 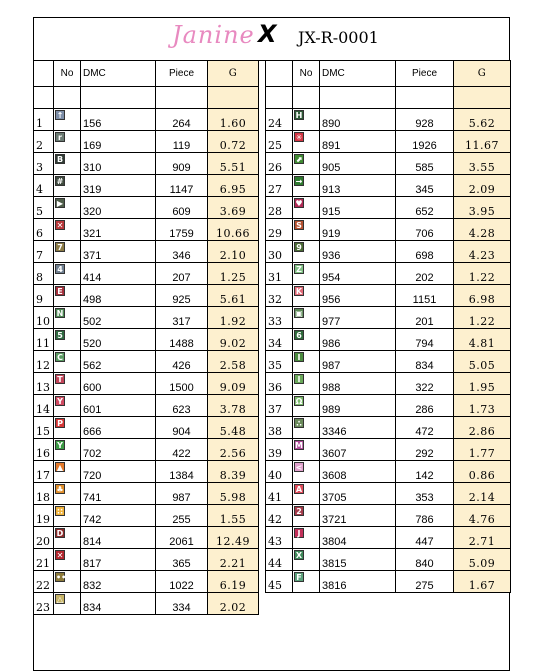 I want to click on gram-value: 3.78, so click(x=233, y=405).